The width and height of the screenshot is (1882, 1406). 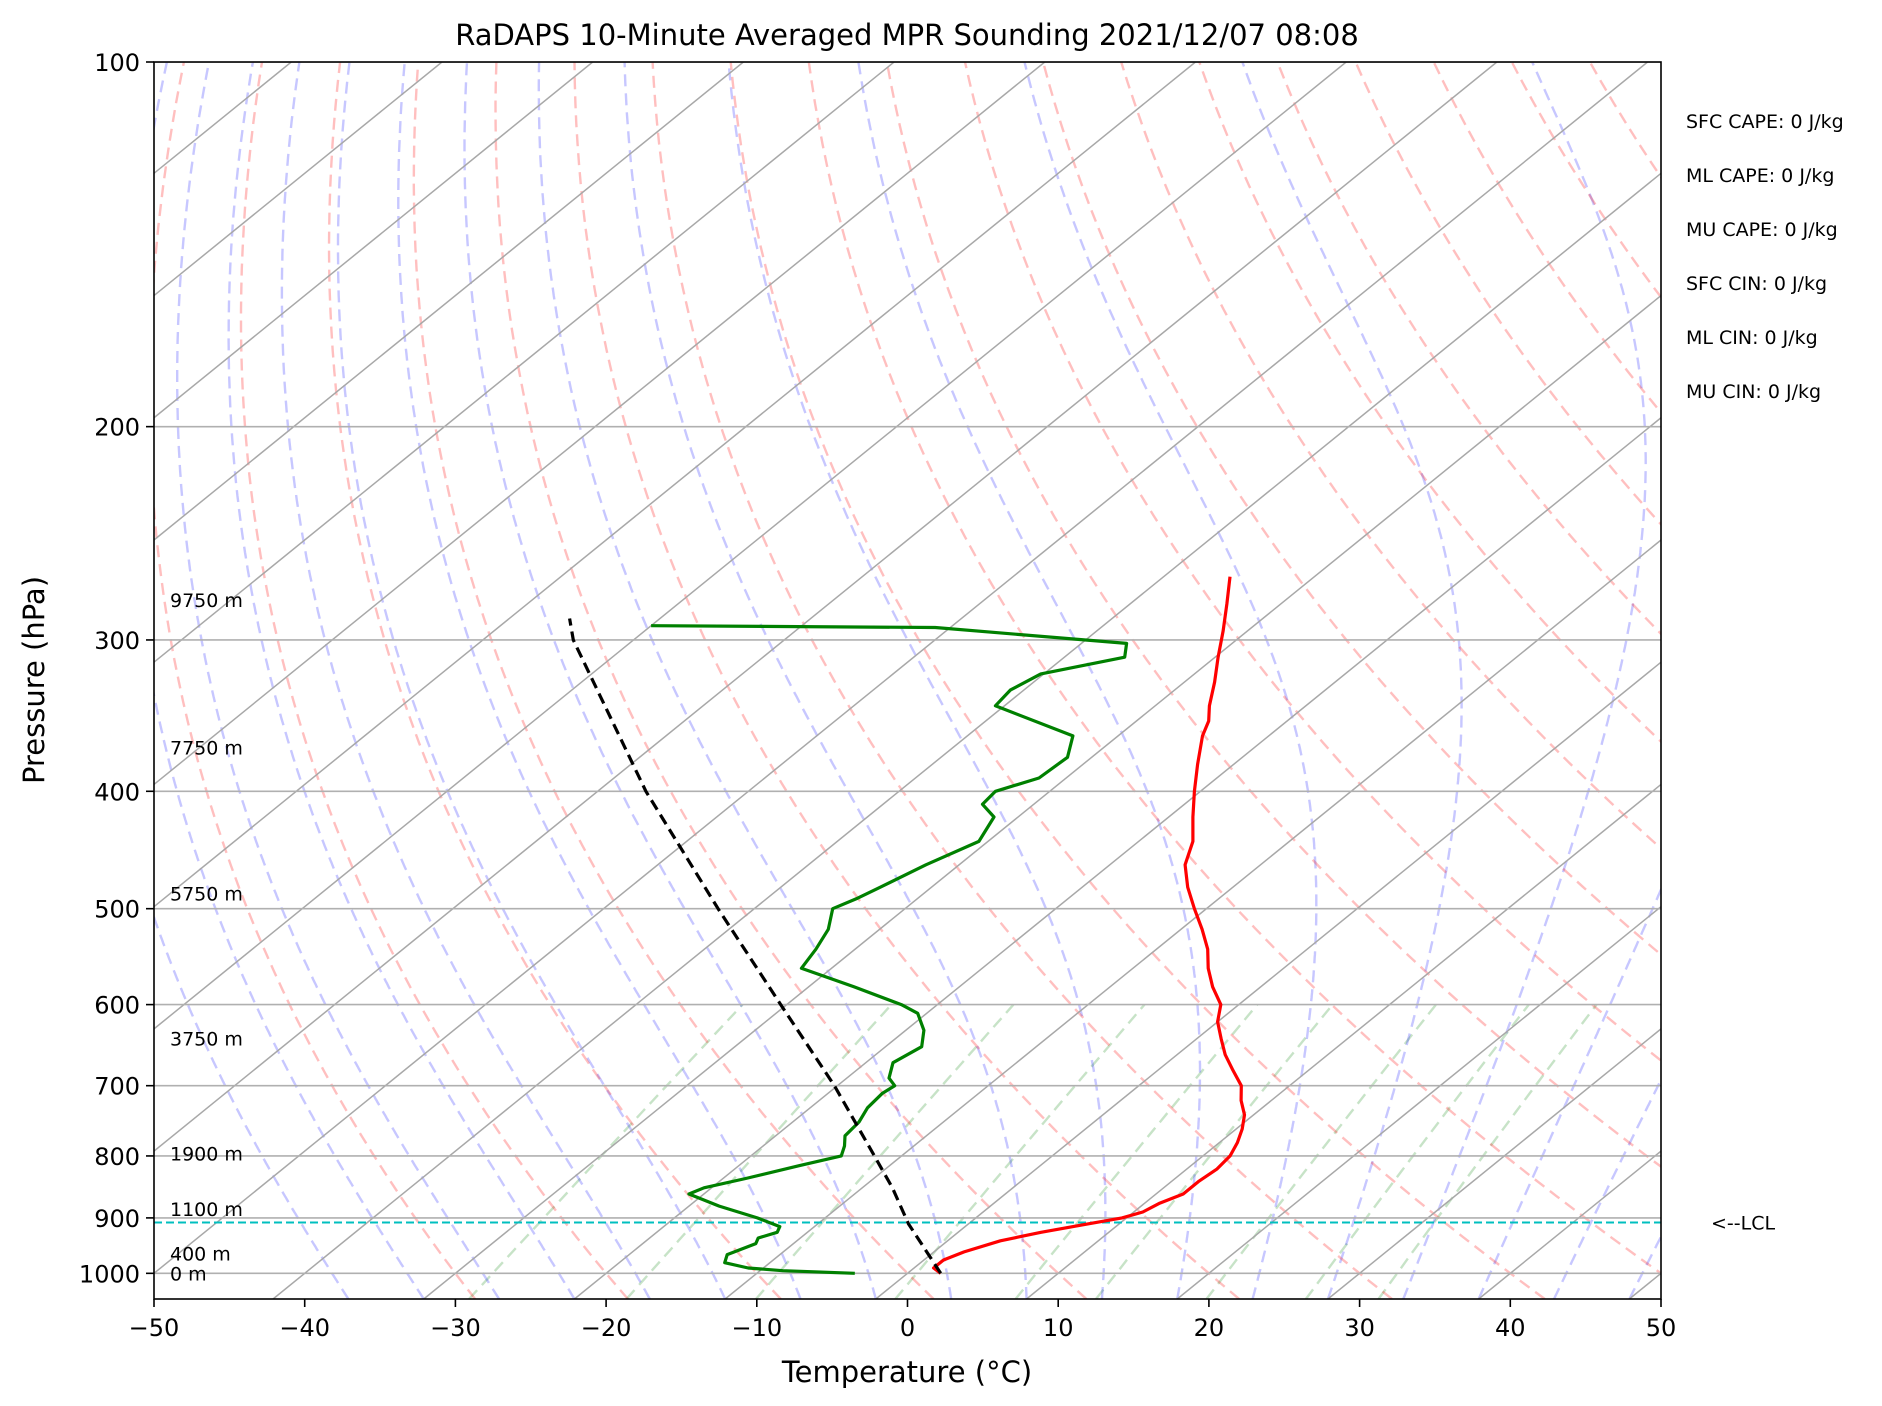 I want to click on x-tick-label: −30, so click(x=455, y=1328).